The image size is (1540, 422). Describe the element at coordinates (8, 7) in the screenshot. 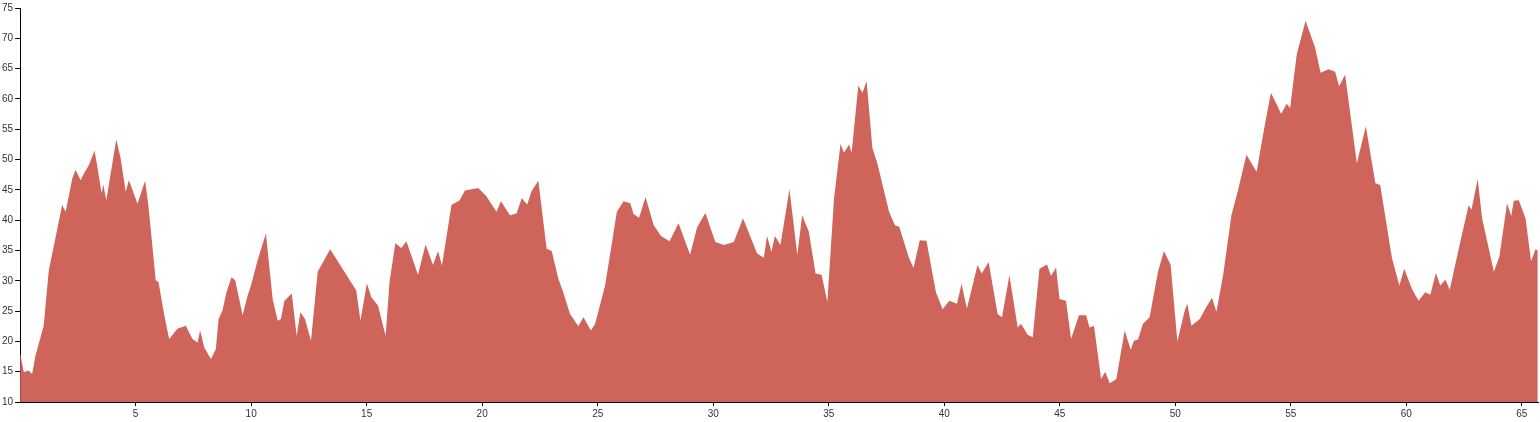

I see `y-tick-label: 75` at that location.